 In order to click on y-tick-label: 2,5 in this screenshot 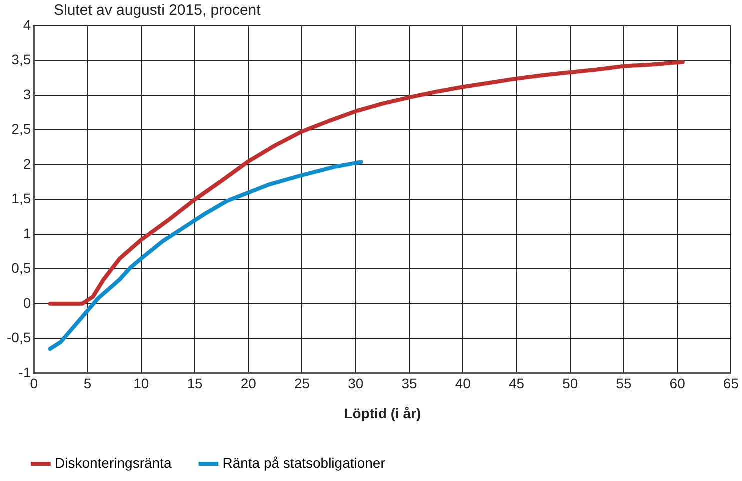, I will do `click(22, 129)`.